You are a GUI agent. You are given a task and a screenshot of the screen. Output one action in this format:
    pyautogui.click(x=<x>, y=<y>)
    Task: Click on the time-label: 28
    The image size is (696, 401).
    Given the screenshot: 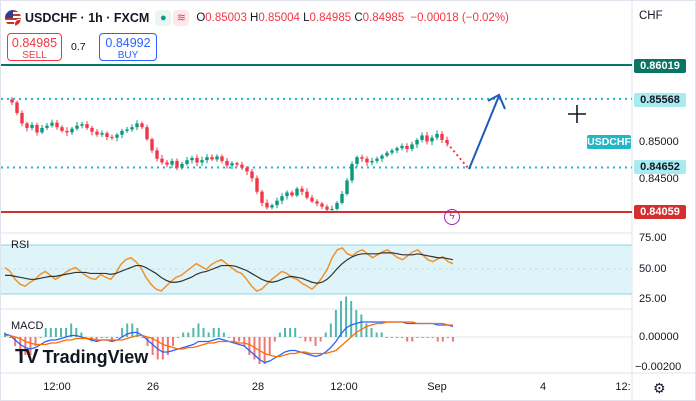 What is the action you would take?
    pyautogui.click(x=258, y=387)
    